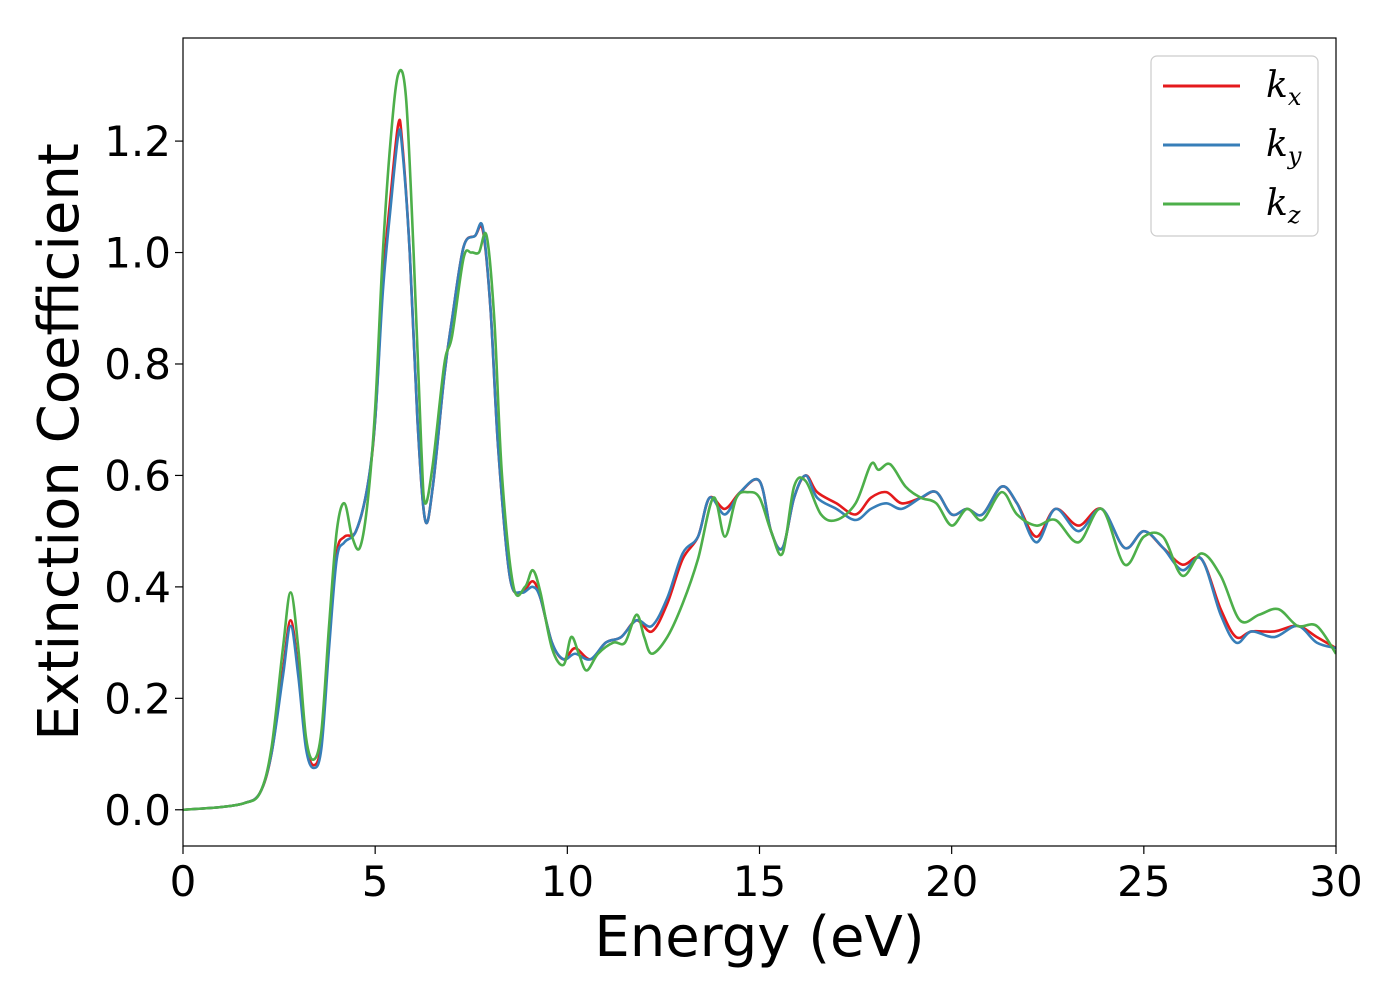 This screenshot has height=1000, width=1400. What do you see at coordinates (951, 881) in the screenshot?
I see `x-tick-label: 20` at bounding box center [951, 881].